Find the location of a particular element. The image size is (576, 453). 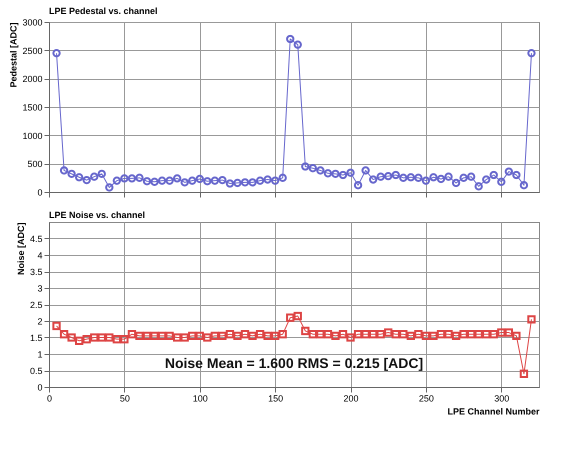

y-tick-label: 3000 is located at coordinates (32, 23).